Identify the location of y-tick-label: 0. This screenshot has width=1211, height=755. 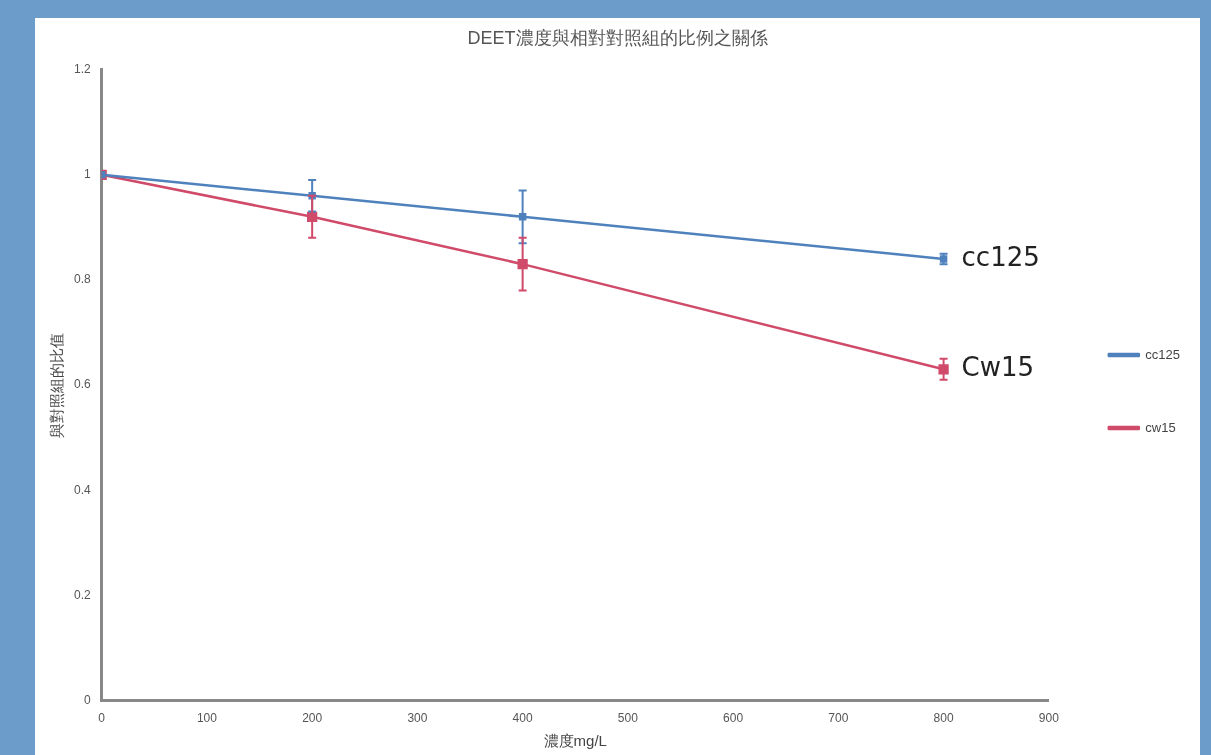
(87, 699).